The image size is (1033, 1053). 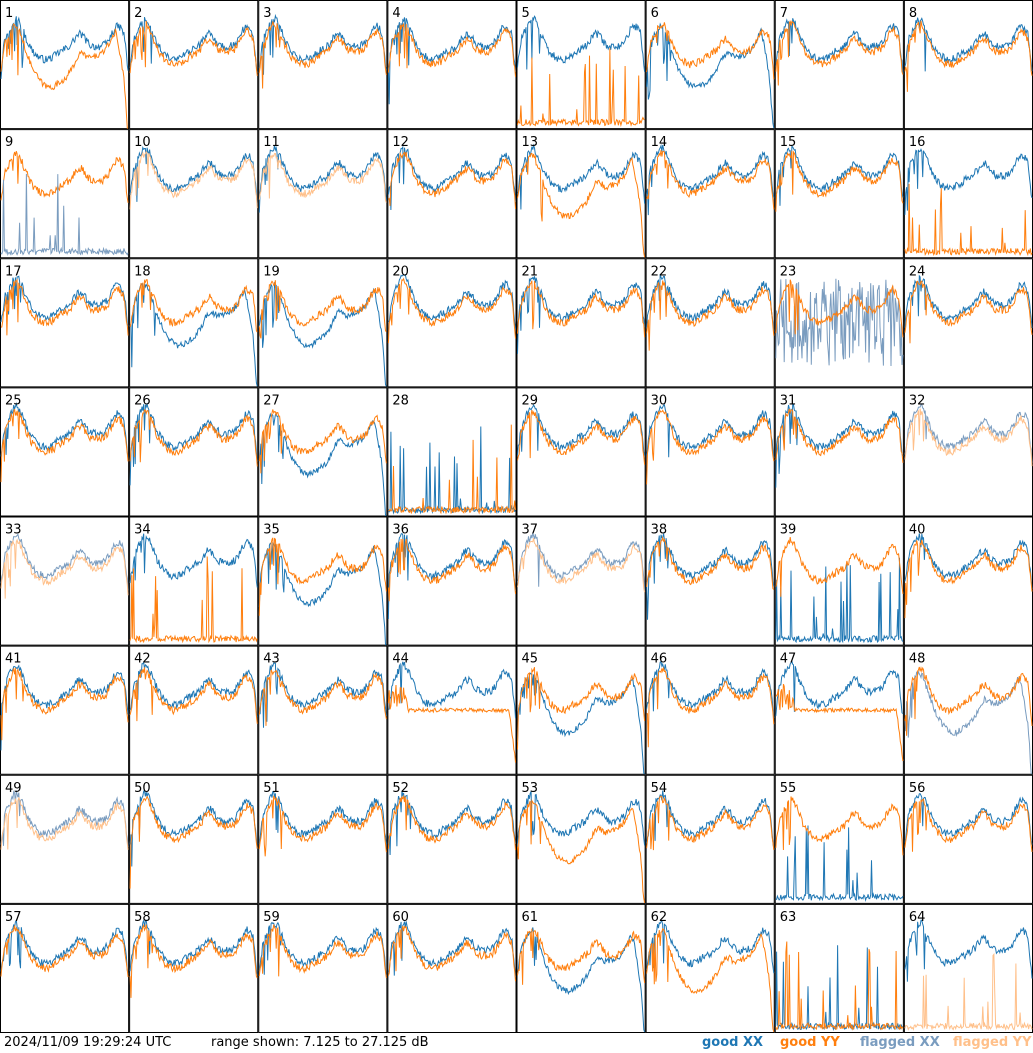 I want to click on panel-45: 45, so click(x=581, y=710).